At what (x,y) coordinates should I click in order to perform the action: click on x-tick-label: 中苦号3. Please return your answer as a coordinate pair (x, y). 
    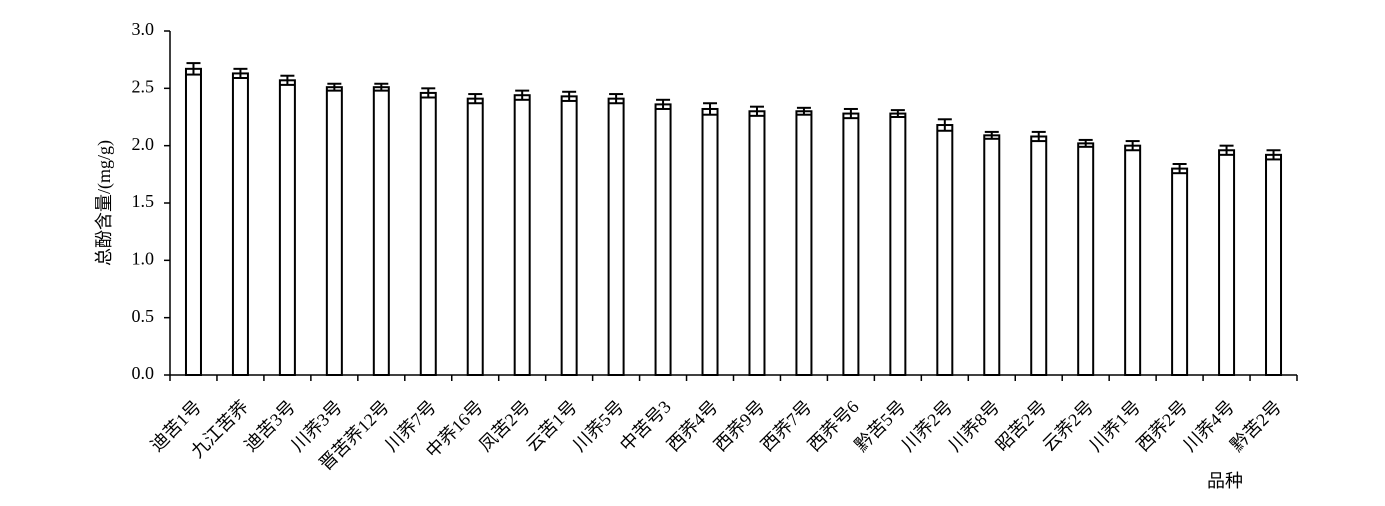
    Looking at the image, I should click on (645, 426).